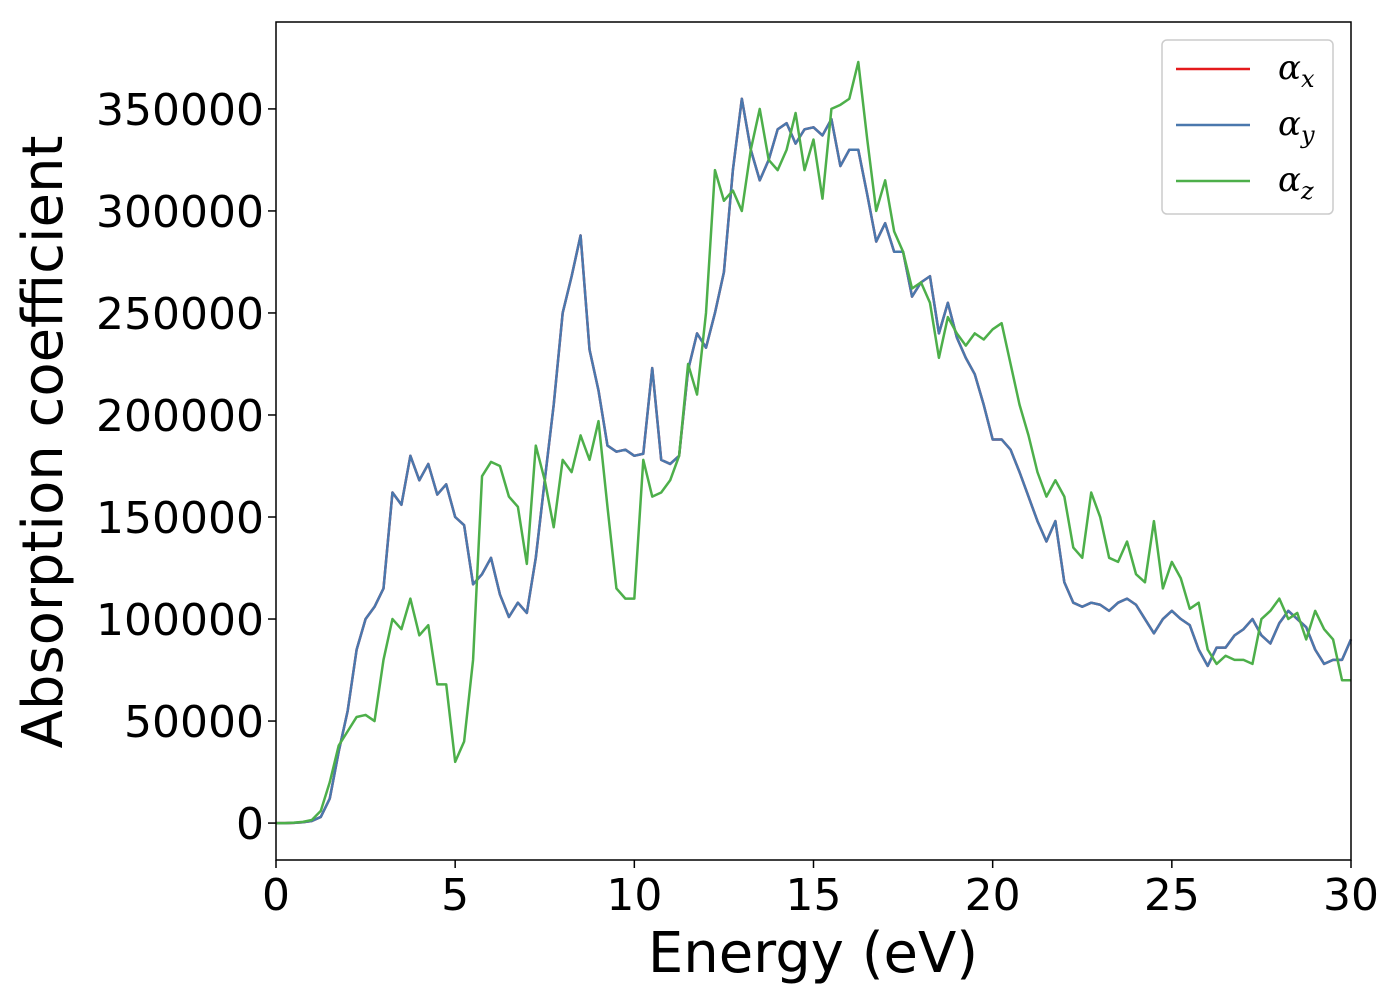 The height and width of the screenshot is (1000, 1400). What do you see at coordinates (1351, 895) in the screenshot?
I see `x-tick-label: 30` at bounding box center [1351, 895].